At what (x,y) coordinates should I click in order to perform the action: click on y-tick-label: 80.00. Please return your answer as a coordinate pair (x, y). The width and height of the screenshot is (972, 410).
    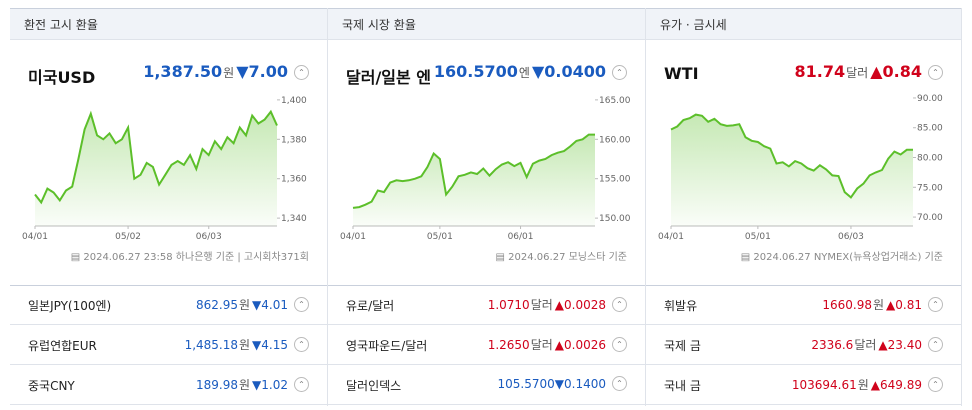
    Looking at the image, I should click on (930, 159).